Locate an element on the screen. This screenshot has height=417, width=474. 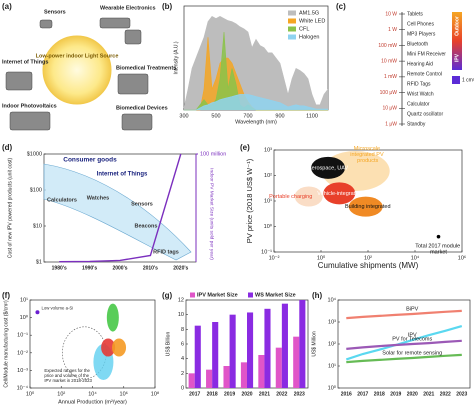
level-label: 1 mW is located at coordinates (390, 77).